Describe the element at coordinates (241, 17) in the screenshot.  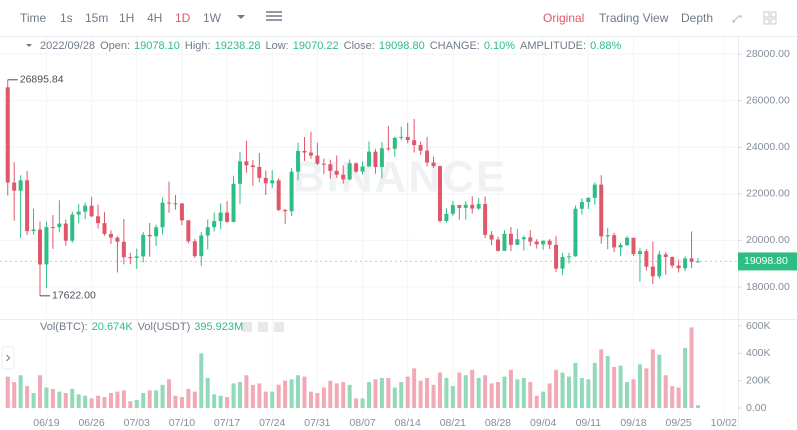
I see `more-intervals` at that location.